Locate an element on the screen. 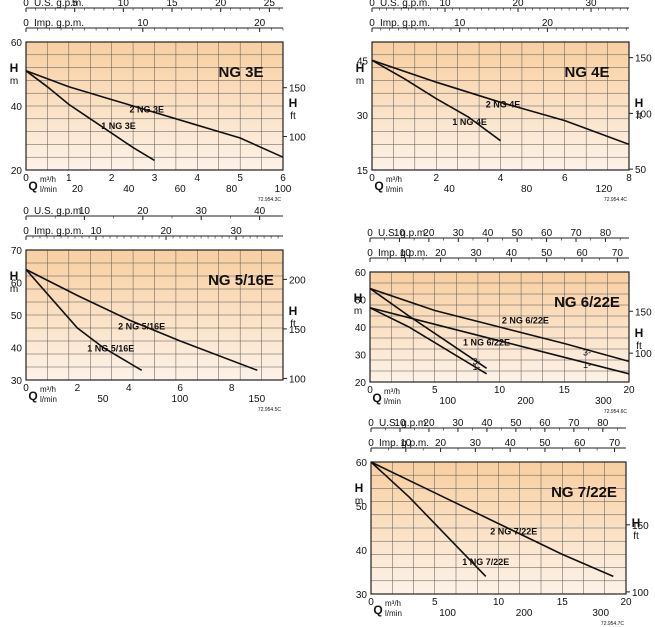 The width and height of the screenshot is (655, 627). ym-tick-label: 70 is located at coordinates (17, 251).